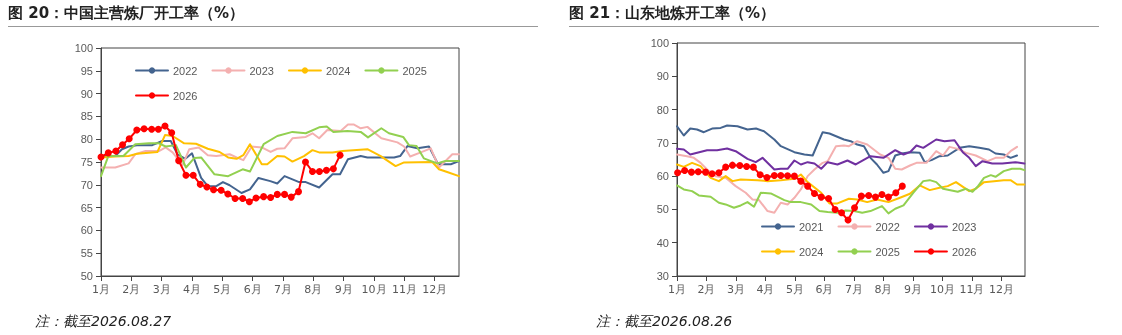 The image size is (1122, 335). What do you see at coordinates (103, 322) in the screenshot?
I see `text: 注：截至2026.08.27` at bounding box center [103, 322].